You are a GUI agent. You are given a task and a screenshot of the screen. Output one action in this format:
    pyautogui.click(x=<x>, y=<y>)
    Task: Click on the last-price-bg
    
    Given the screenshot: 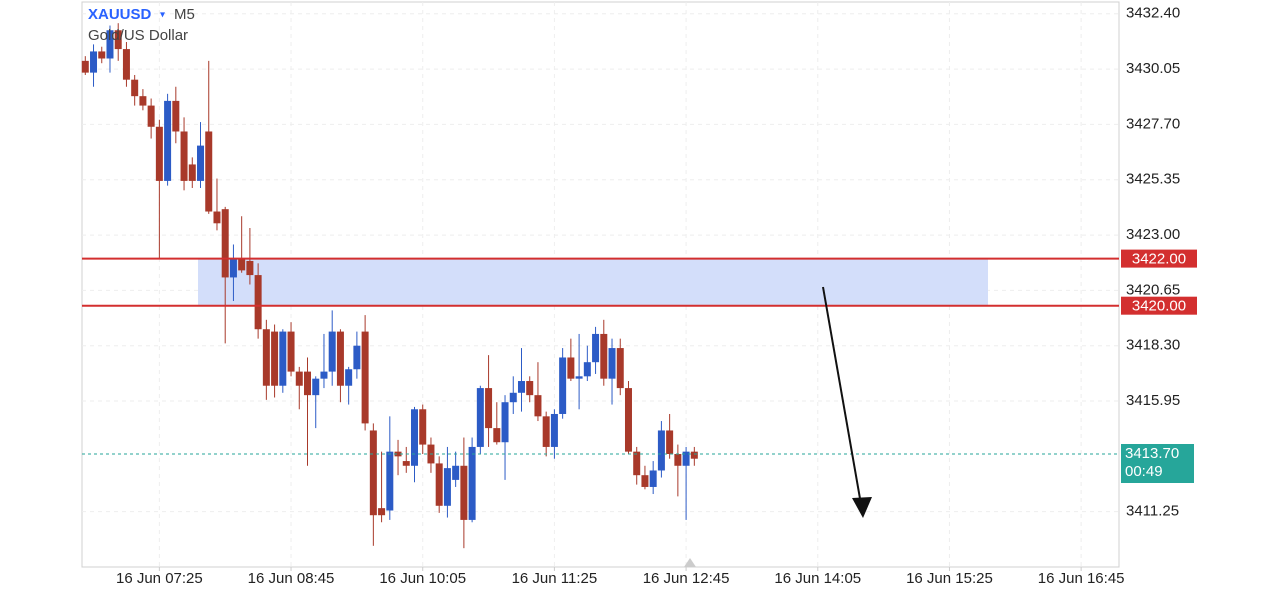 What is the action you would take?
    pyautogui.click(x=1157, y=463)
    